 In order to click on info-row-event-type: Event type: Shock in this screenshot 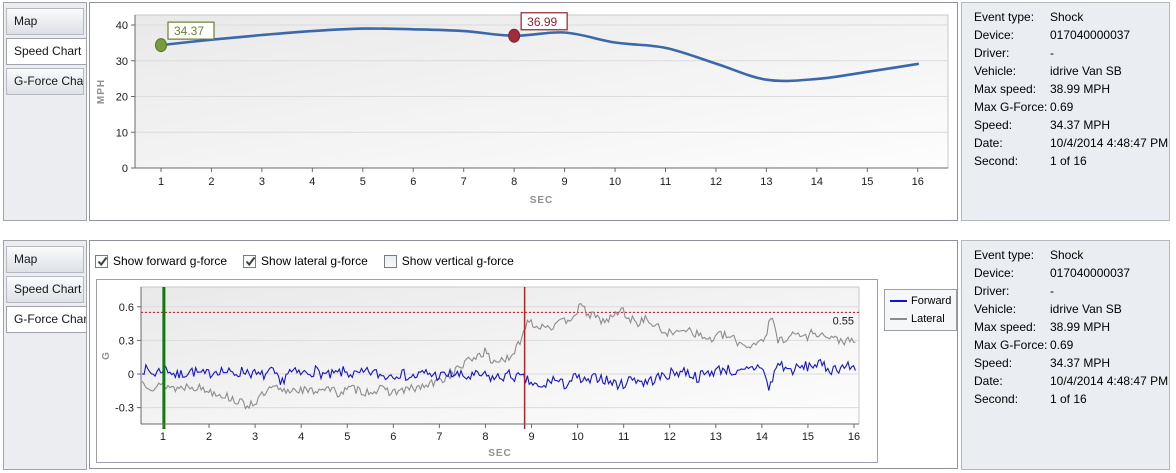, I will do `click(1071, 255)`.